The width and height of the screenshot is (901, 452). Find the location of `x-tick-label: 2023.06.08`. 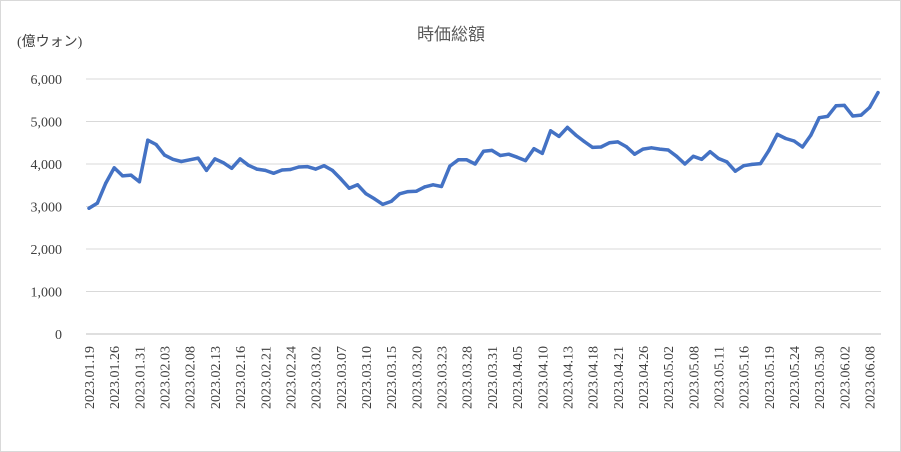

x-tick-label: 2023.06.08 is located at coordinates (871, 377).